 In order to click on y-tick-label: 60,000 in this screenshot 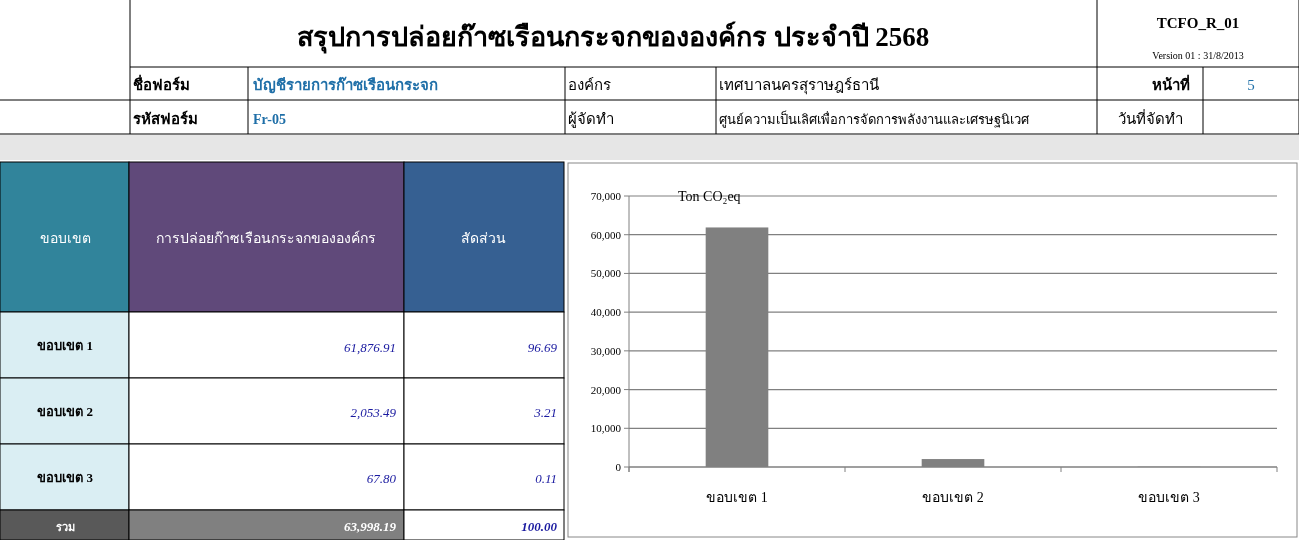, I will do `click(606, 234)`.